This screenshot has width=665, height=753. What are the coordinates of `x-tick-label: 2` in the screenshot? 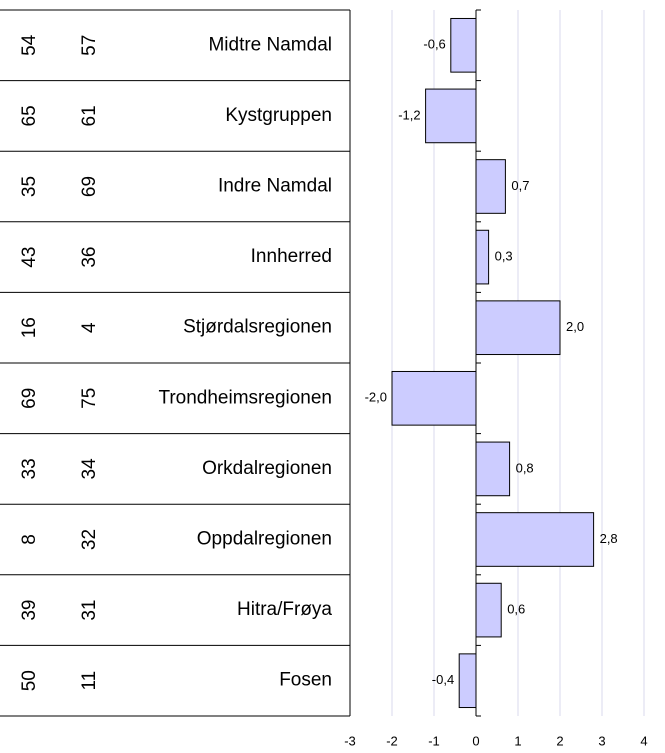 It's located at (559, 740).